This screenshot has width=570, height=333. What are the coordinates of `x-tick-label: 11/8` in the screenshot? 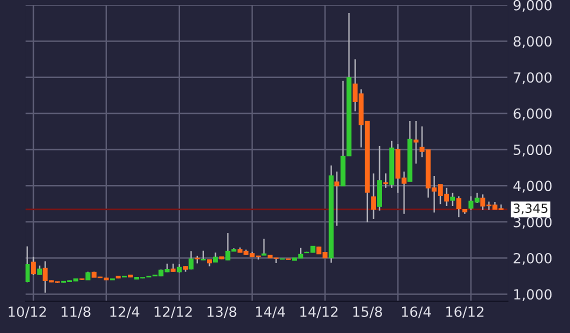 It's located at (76, 312).